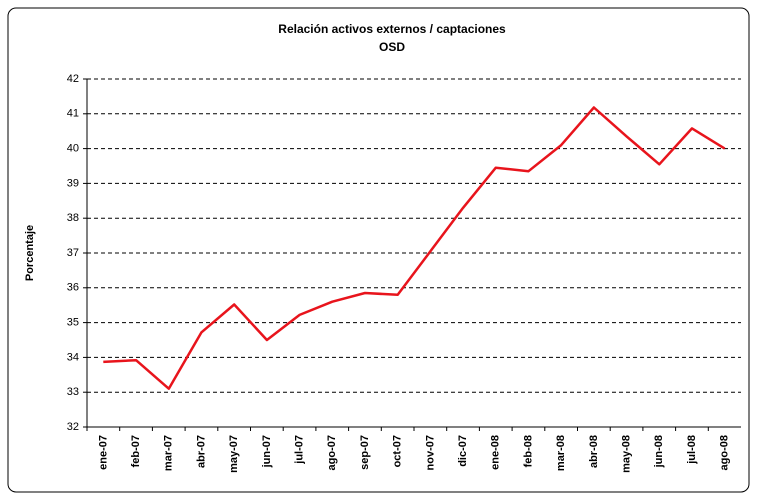 The width and height of the screenshot is (757, 498). What do you see at coordinates (73, 149) in the screenshot?
I see `y-tick-label: 40` at bounding box center [73, 149].